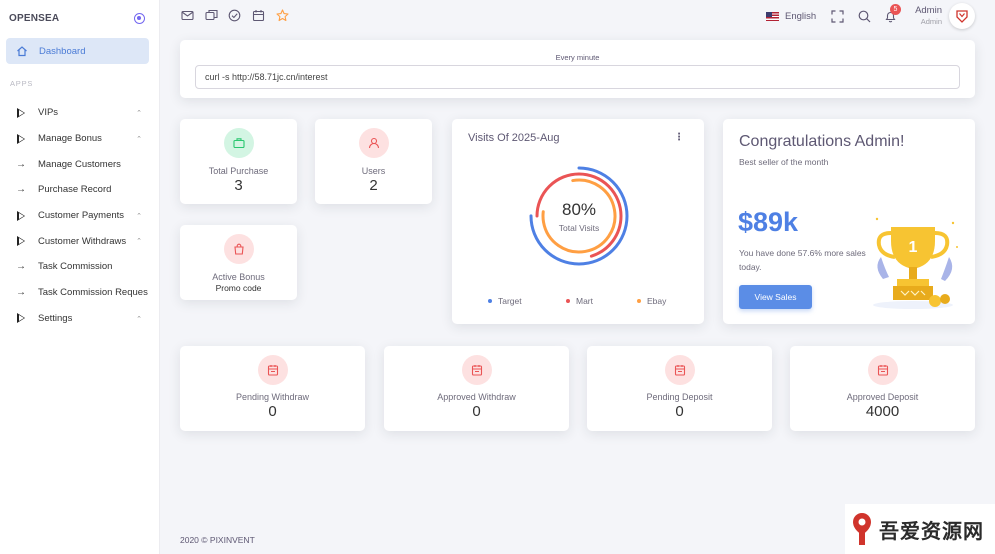 This screenshot has height=554, width=995. Describe the element at coordinates (373, 143) in the screenshot. I see `user-icon` at that location.